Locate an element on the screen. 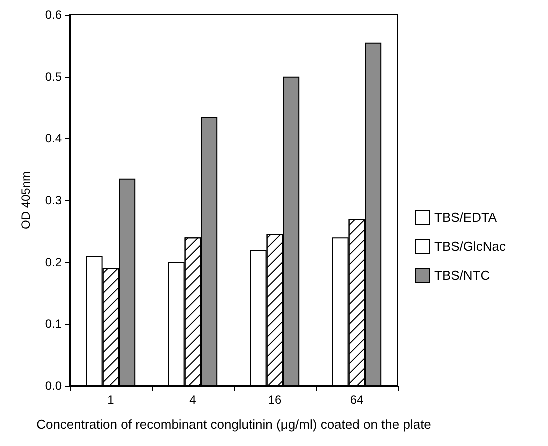  x-tick-label: 16 is located at coordinates (275, 400).